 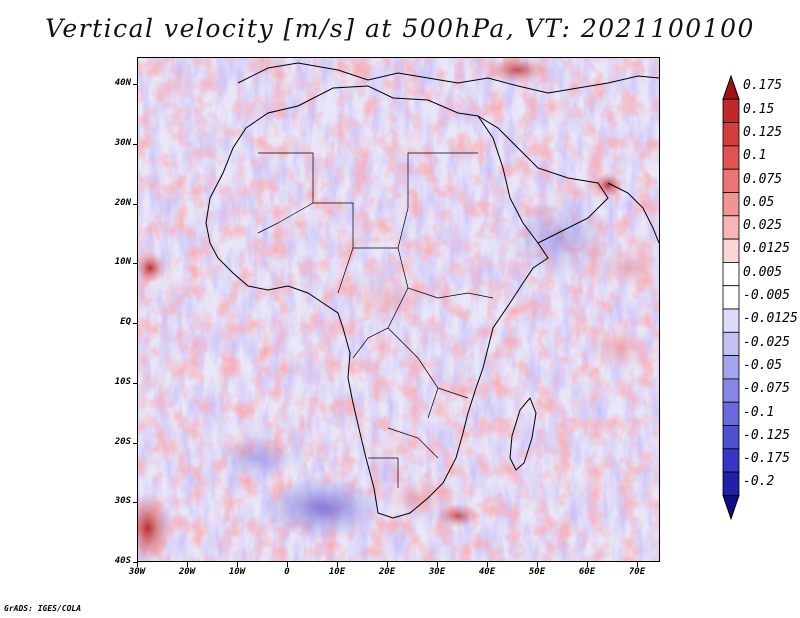 I want to click on lon-tick-label: 20E, so click(x=387, y=572).